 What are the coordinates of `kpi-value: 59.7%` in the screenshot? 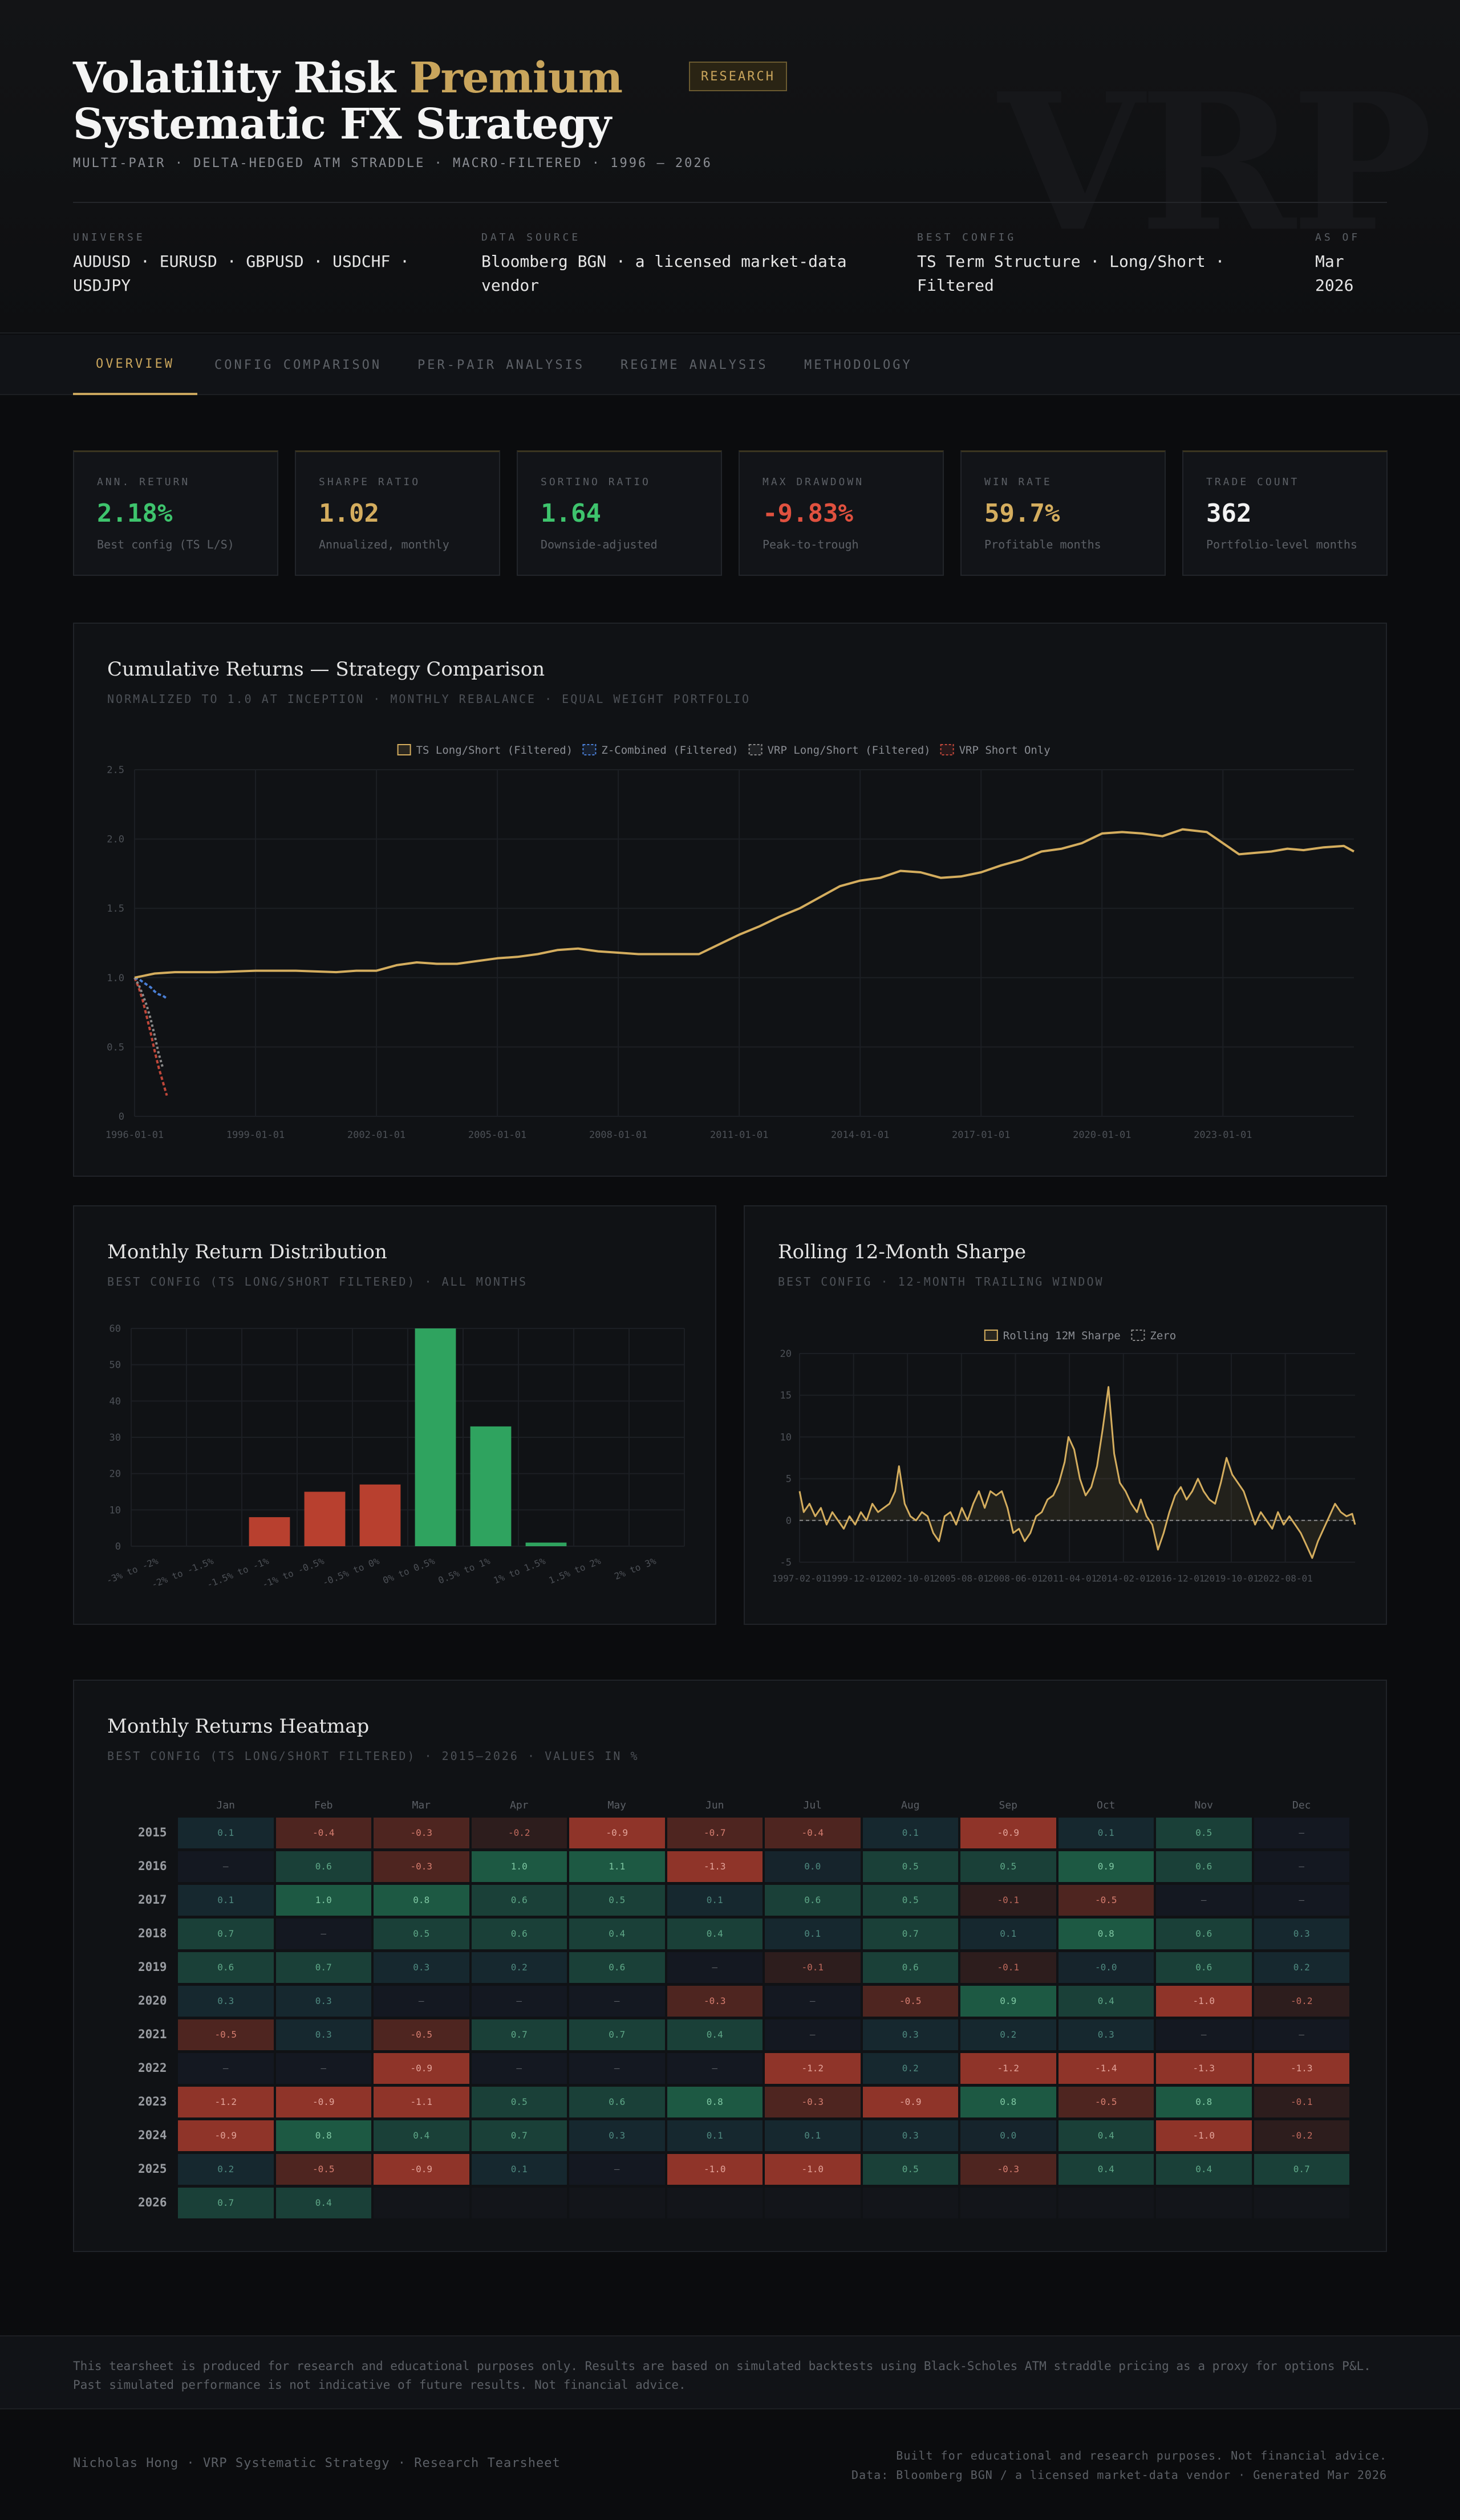 It's located at (1022, 513).